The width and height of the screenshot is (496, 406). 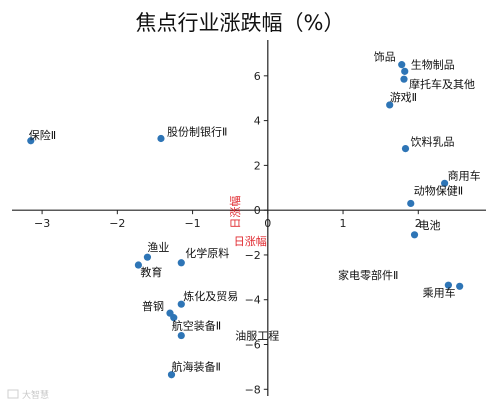 What do you see at coordinates (196, 326) in the screenshot?
I see `data-point-label: 航空装备Ⅱ` at bounding box center [196, 326].